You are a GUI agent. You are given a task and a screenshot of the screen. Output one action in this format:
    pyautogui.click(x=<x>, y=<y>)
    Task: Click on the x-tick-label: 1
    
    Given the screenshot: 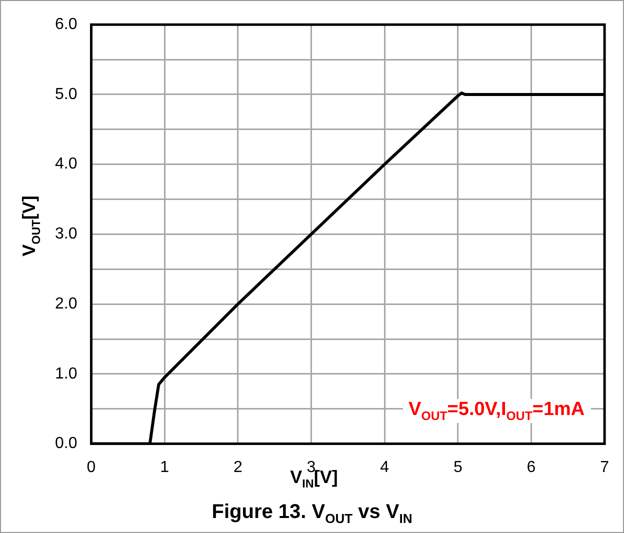 What is the action you would take?
    pyautogui.click(x=165, y=467)
    